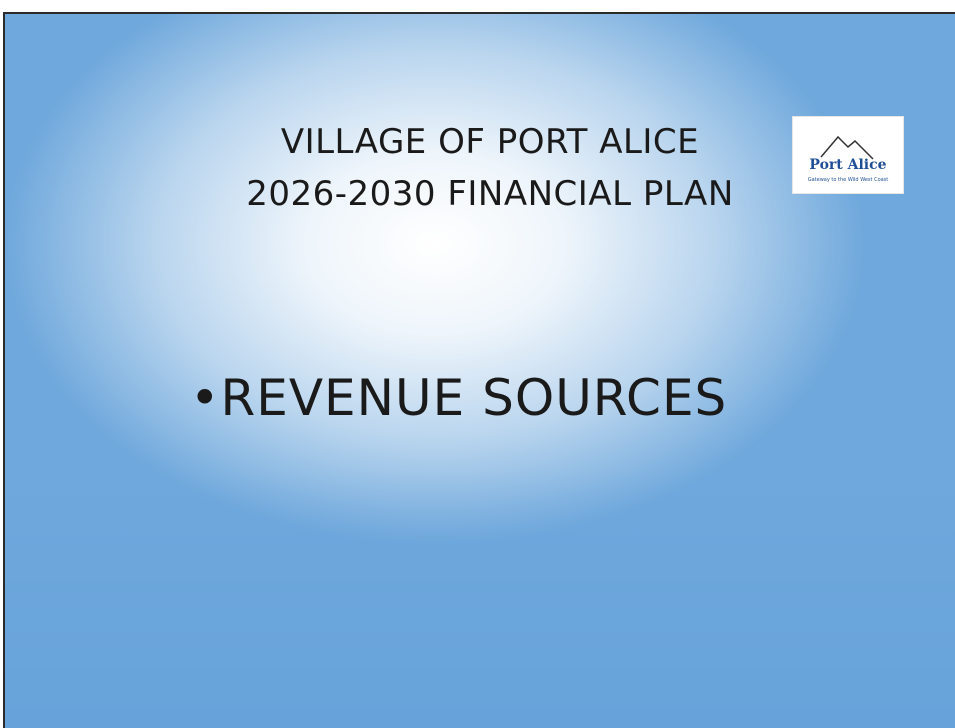 The width and height of the screenshot is (955, 728). I want to click on bullet-text: •REVENUE SOURCES, so click(459, 398).